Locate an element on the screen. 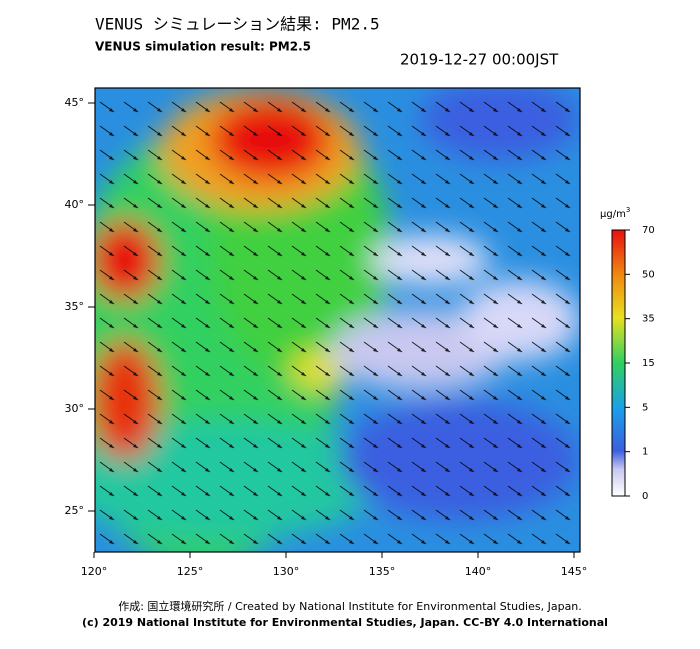  colorbar is located at coordinates (618, 363).